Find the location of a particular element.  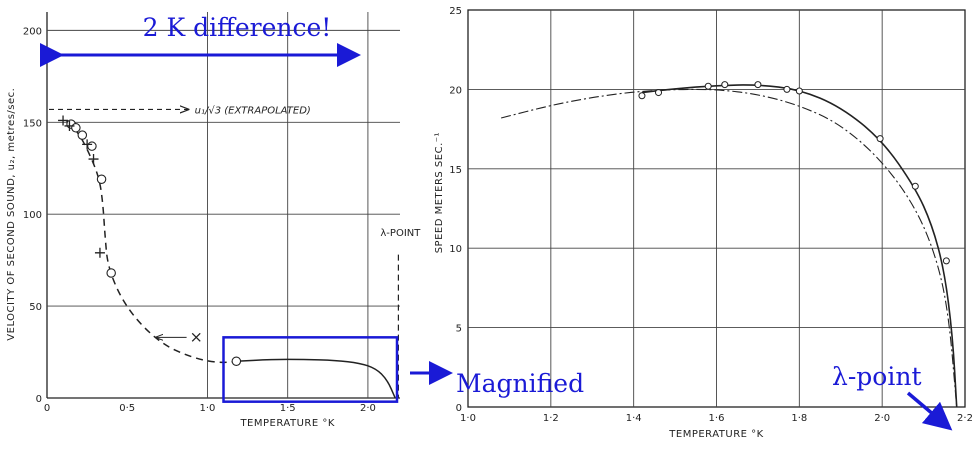

right-x-tick-label: 1·8 is located at coordinates (799, 418).